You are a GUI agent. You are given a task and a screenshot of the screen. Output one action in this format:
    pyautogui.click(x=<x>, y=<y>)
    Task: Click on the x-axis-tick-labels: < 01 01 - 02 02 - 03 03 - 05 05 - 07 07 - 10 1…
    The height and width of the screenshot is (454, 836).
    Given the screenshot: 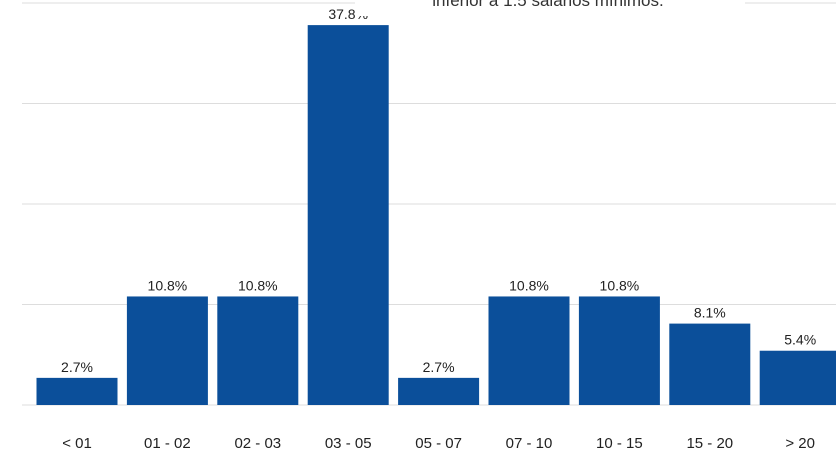 What is the action you would take?
    pyautogui.click(x=438, y=443)
    